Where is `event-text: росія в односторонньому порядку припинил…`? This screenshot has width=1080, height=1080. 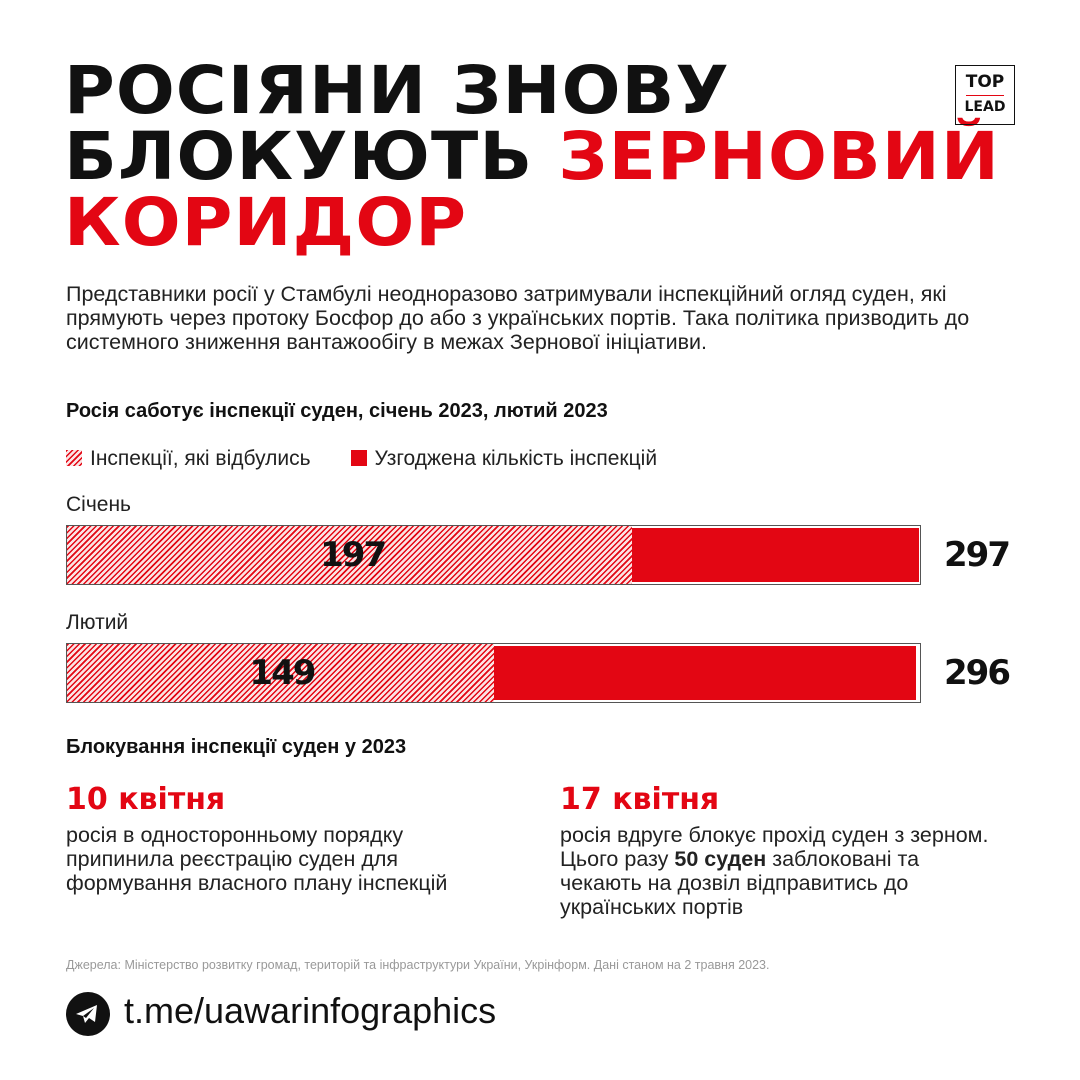
event-text: росія в односторонньому порядку припинил… is located at coordinates (257, 859).